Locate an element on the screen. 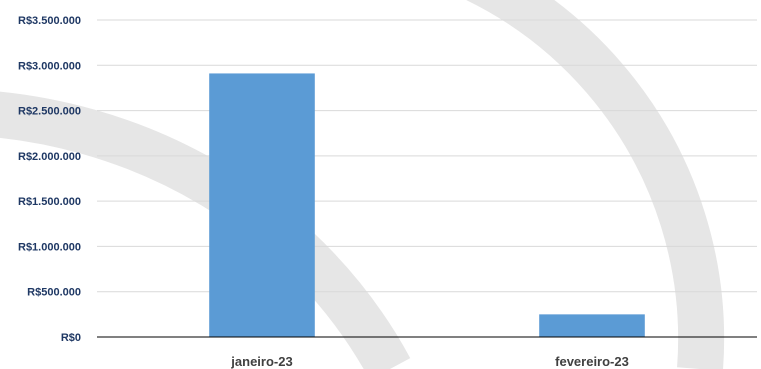 This screenshot has height=369, width=761. y-tick-label: R$1.500.000 is located at coordinates (49, 202).